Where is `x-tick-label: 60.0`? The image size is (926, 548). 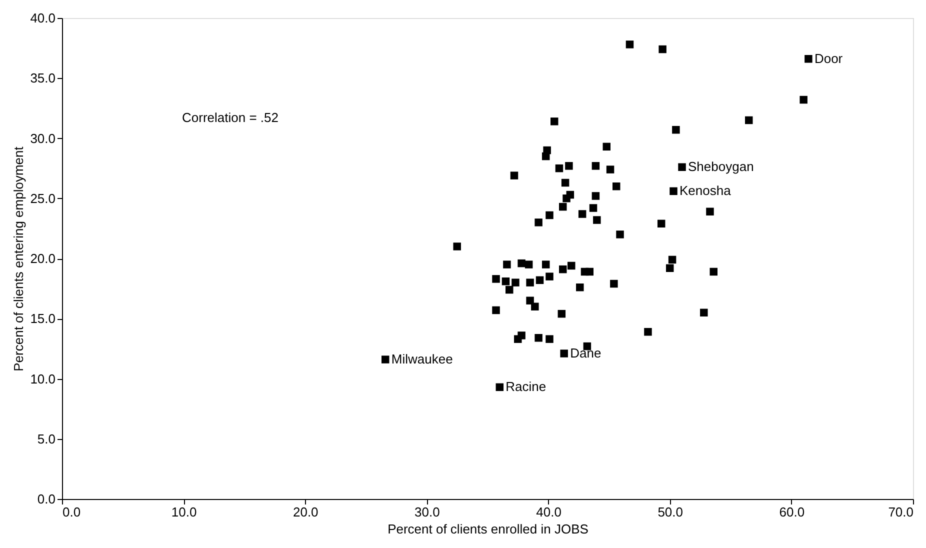 x-tick-label: 60.0 is located at coordinates (792, 512).